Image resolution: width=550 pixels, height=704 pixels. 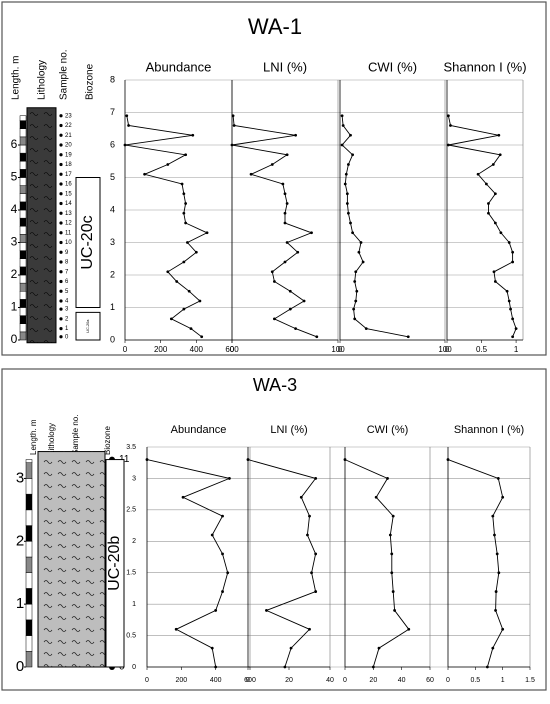 I want to click on sample-label: 4, so click(x=67, y=302).